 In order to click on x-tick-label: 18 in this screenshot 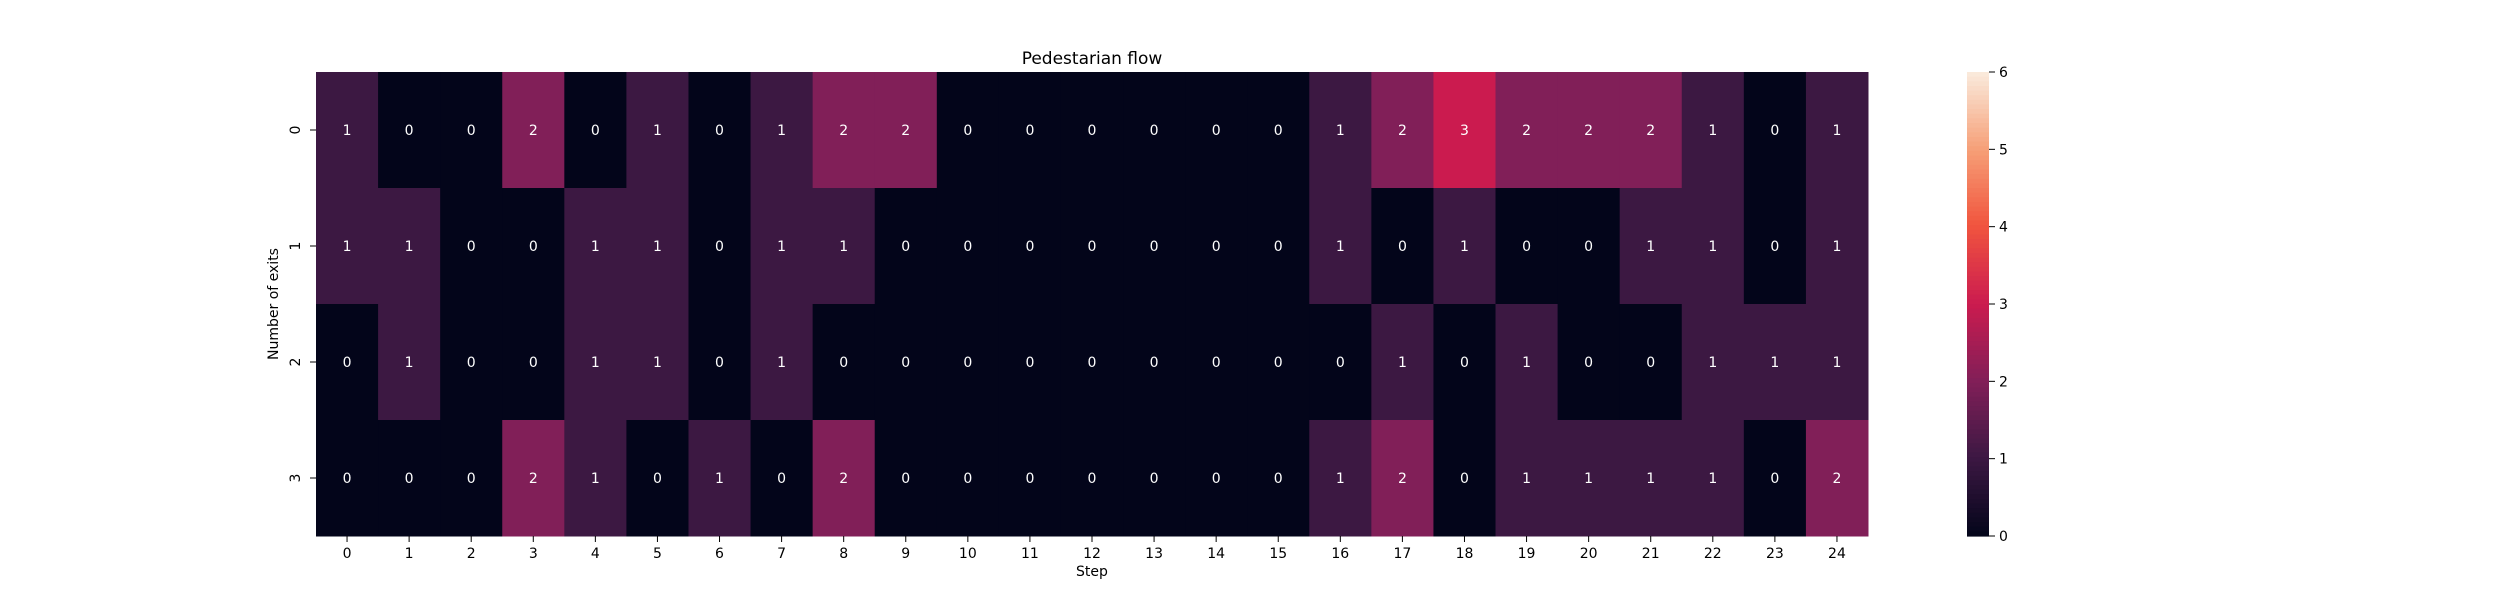, I will do `click(1465, 554)`.